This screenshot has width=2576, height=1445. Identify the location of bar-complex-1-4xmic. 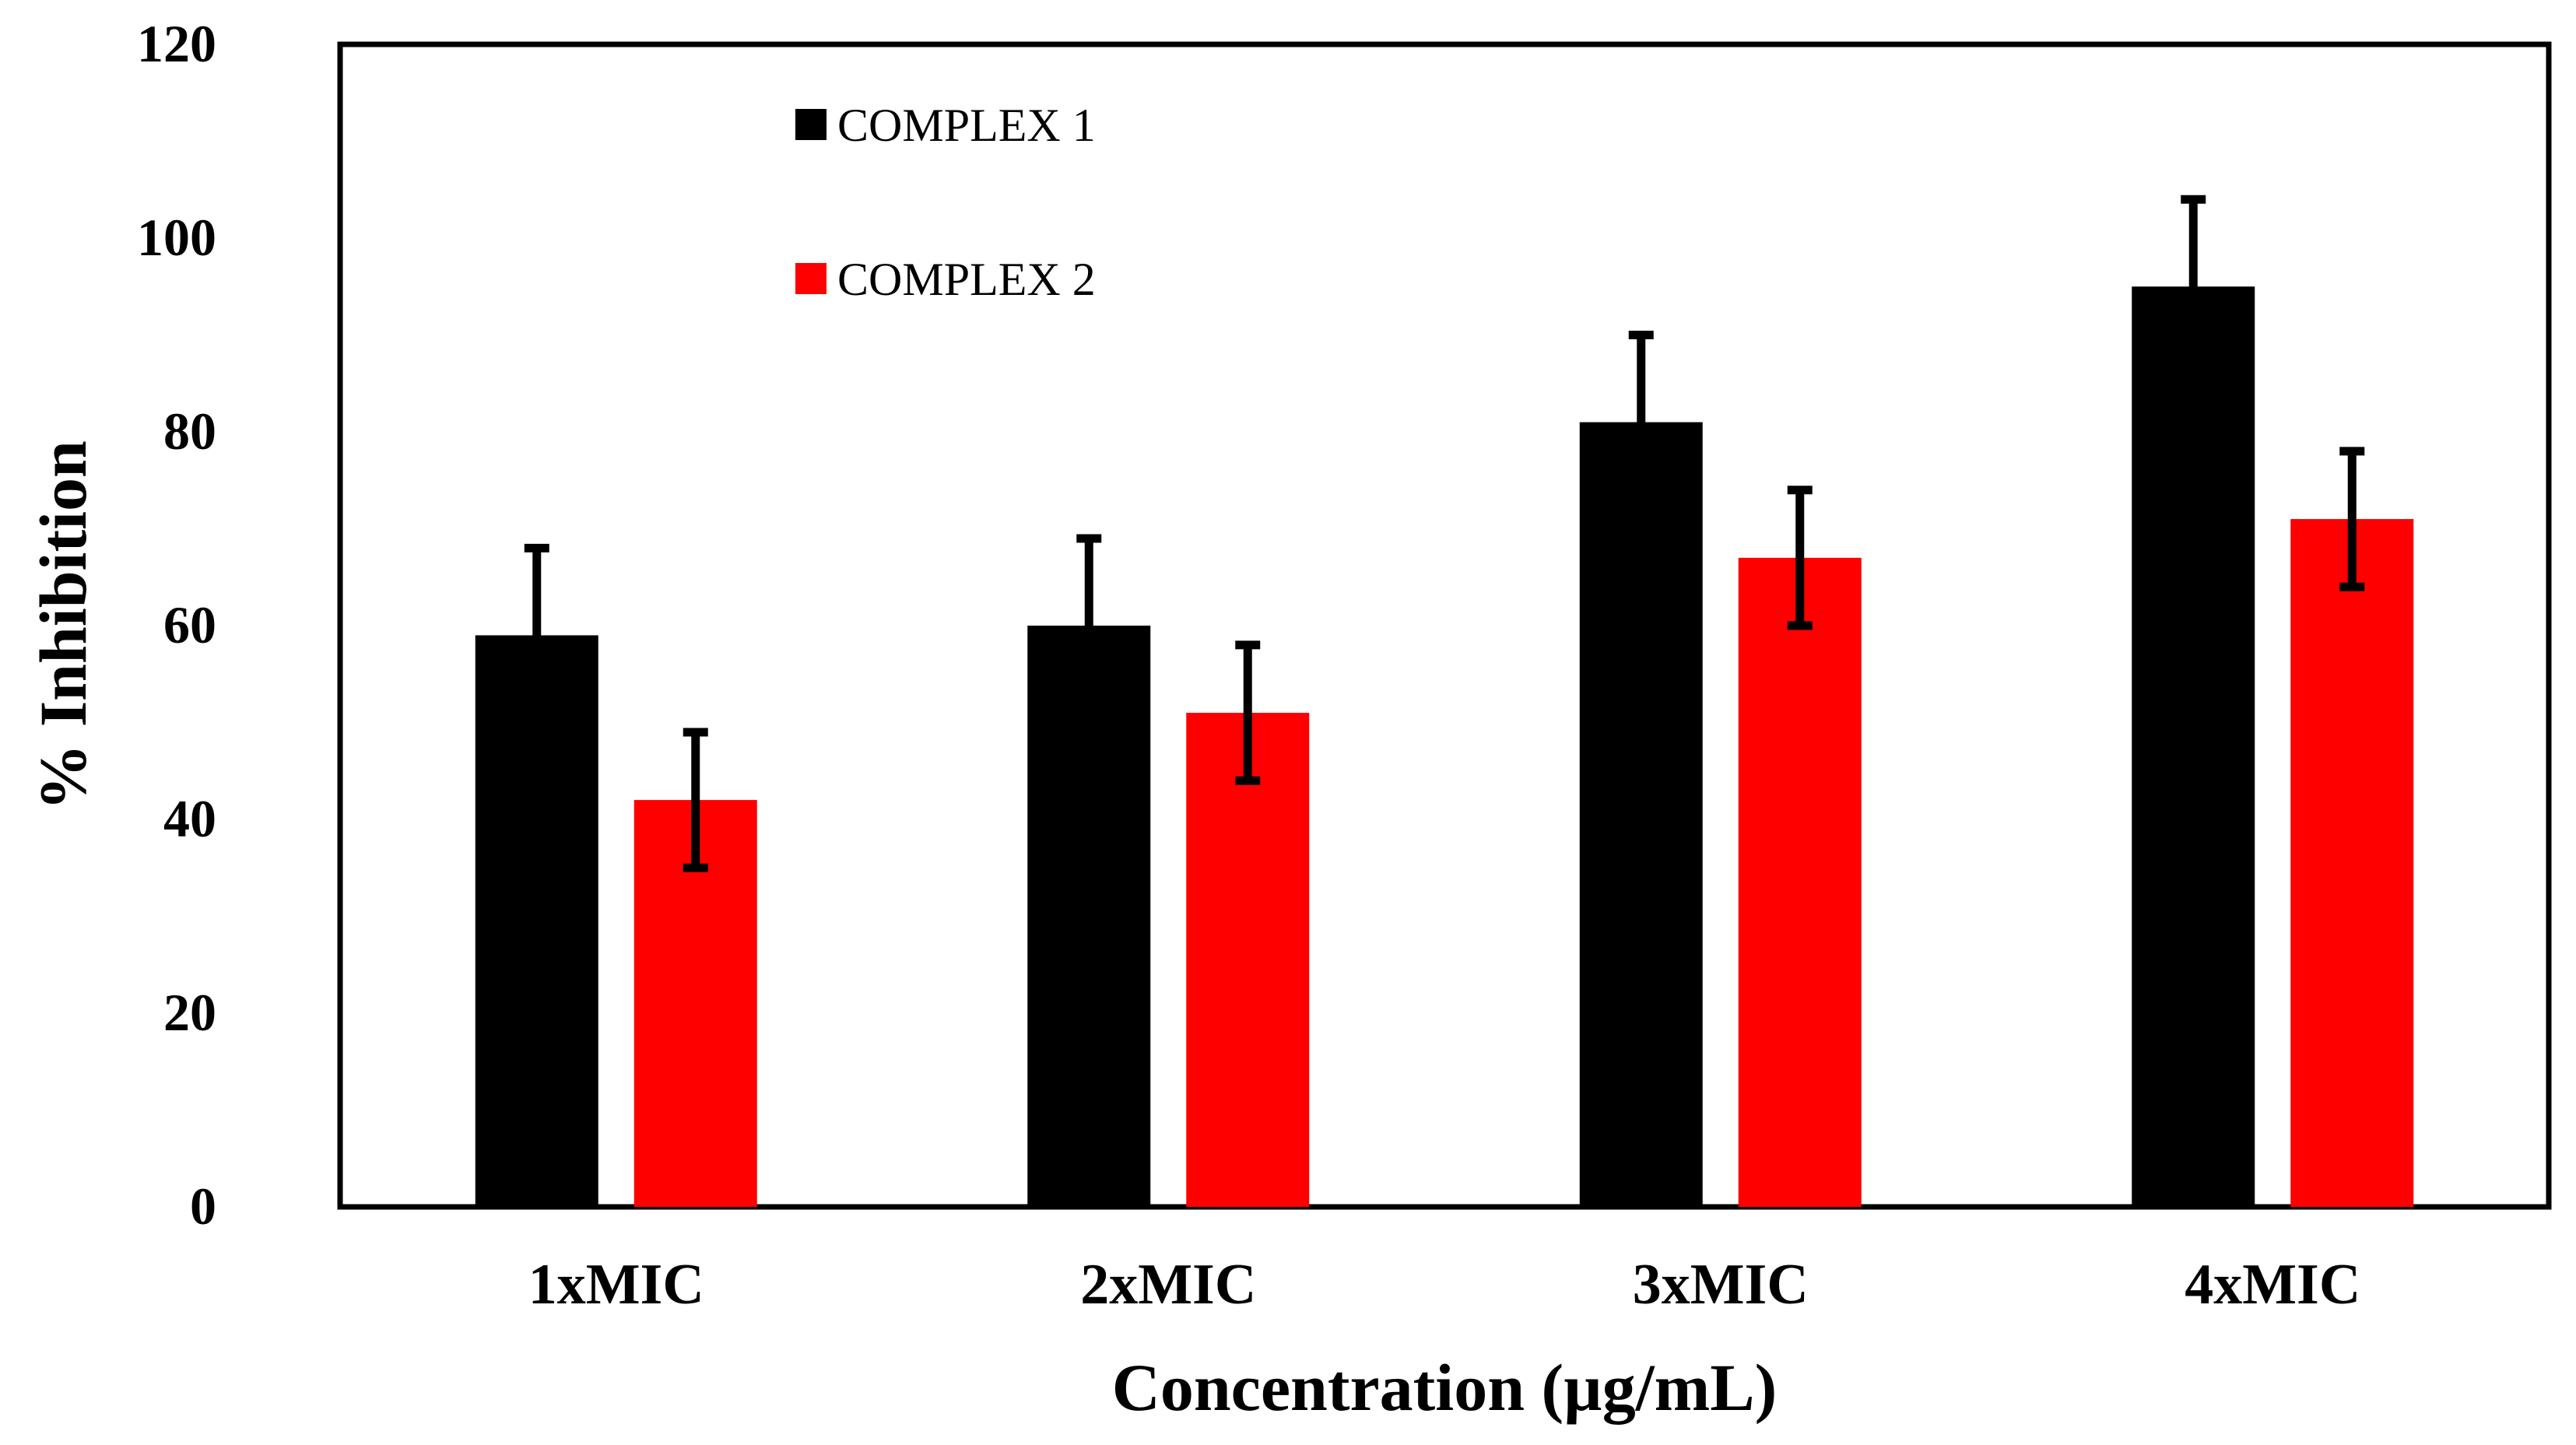
(2193, 746).